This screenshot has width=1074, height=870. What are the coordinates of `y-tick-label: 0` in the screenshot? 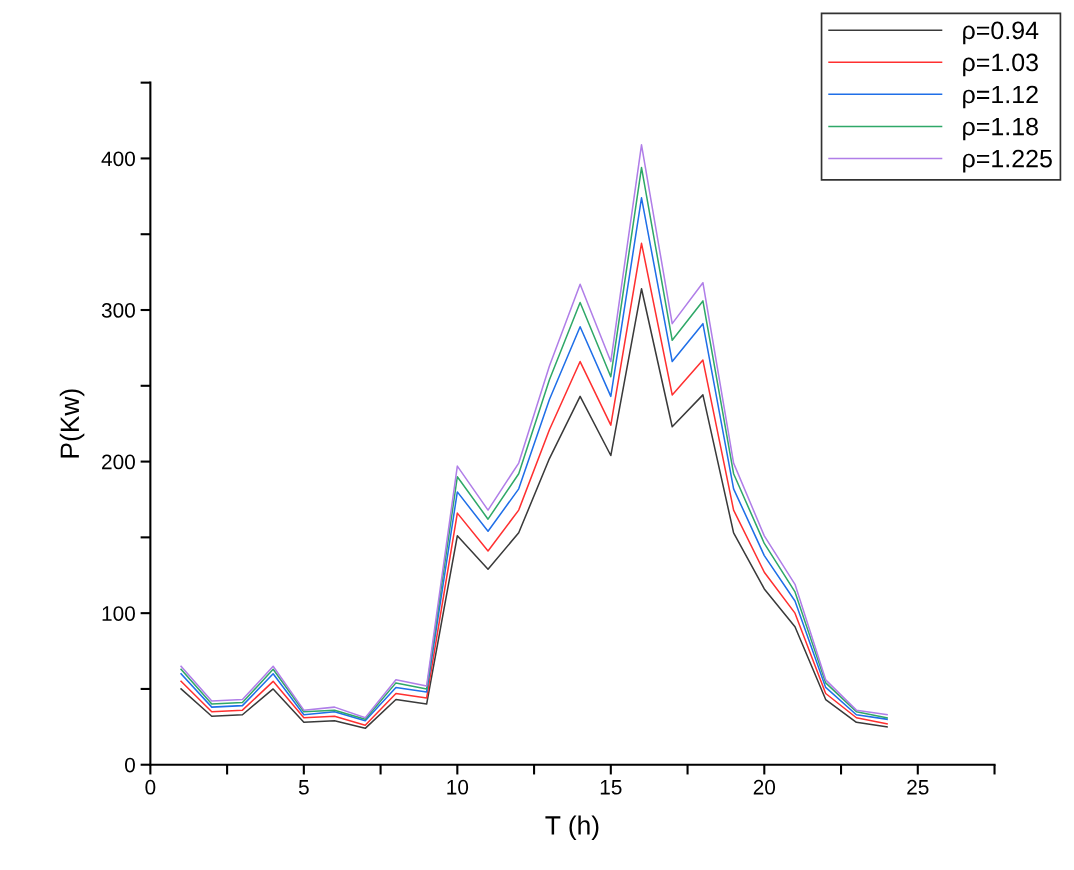 It's located at (130, 765).